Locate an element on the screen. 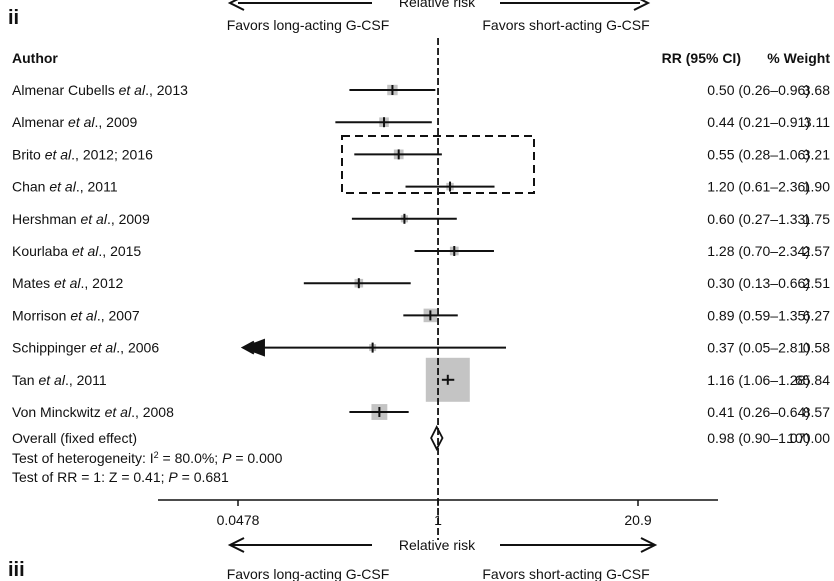 This screenshot has height=581, width=834. study-weight-text: 65.84 is located at coordinates (812, 380).